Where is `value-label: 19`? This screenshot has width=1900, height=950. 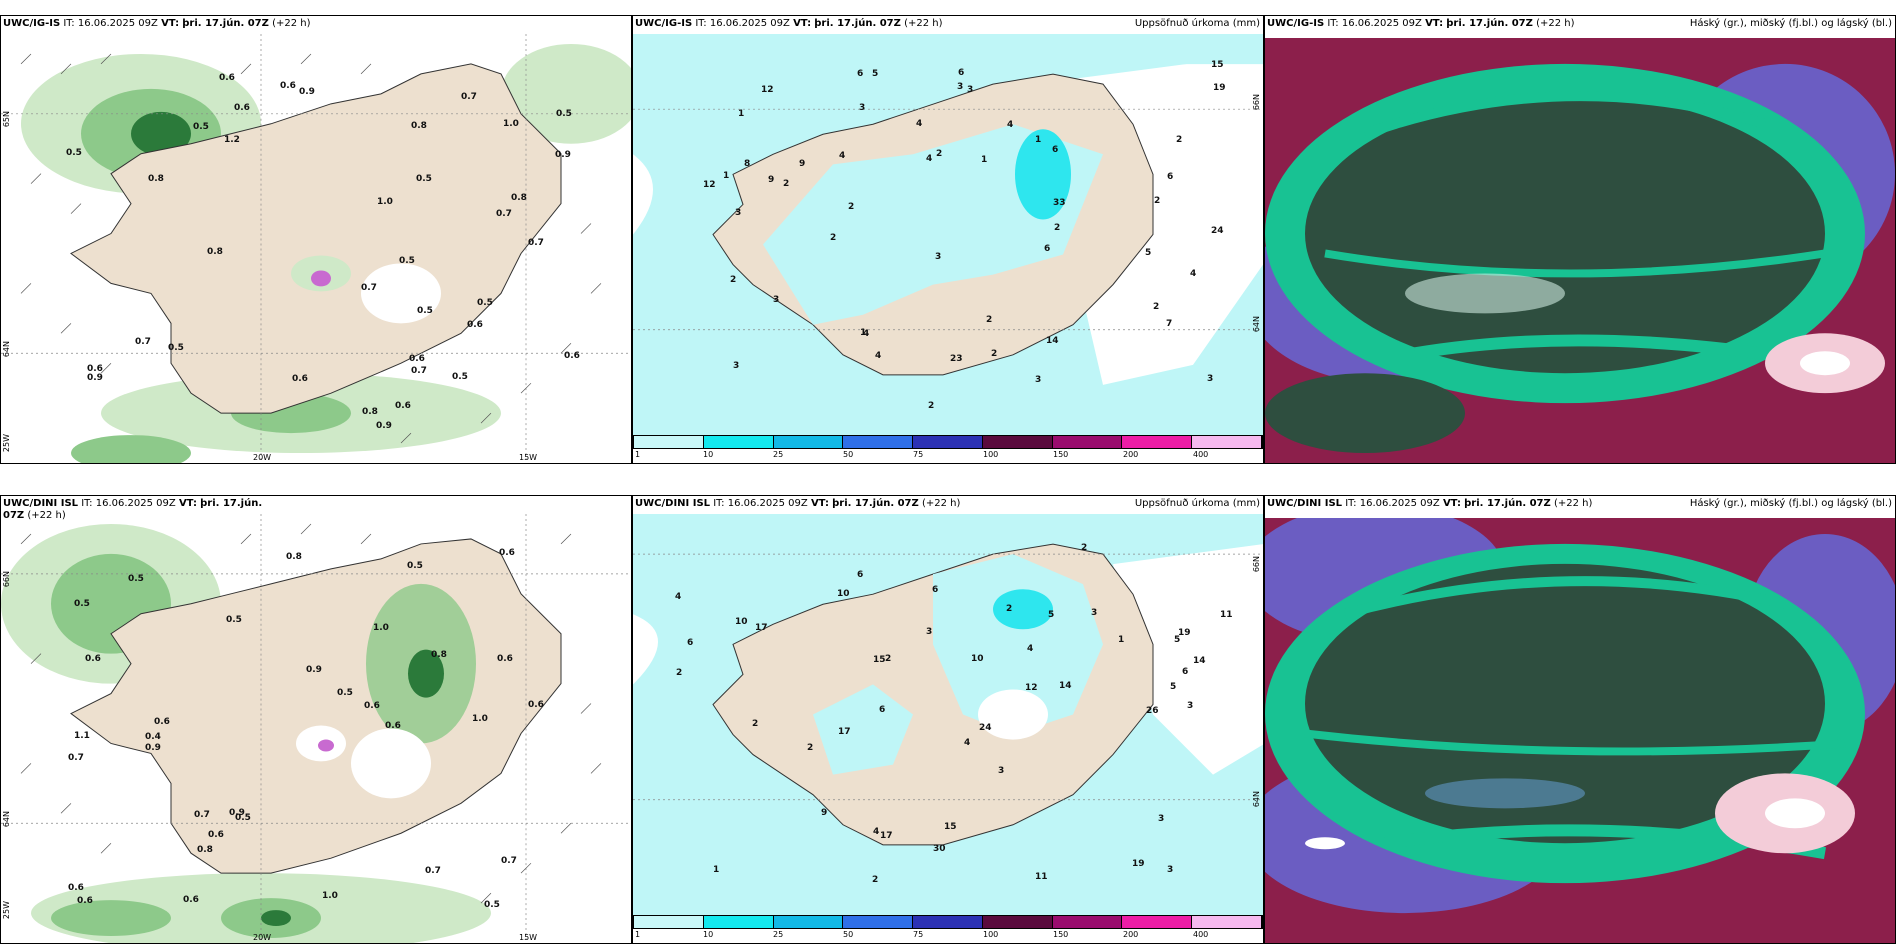 value-label: 19 is located at coordinates (1184, 633).